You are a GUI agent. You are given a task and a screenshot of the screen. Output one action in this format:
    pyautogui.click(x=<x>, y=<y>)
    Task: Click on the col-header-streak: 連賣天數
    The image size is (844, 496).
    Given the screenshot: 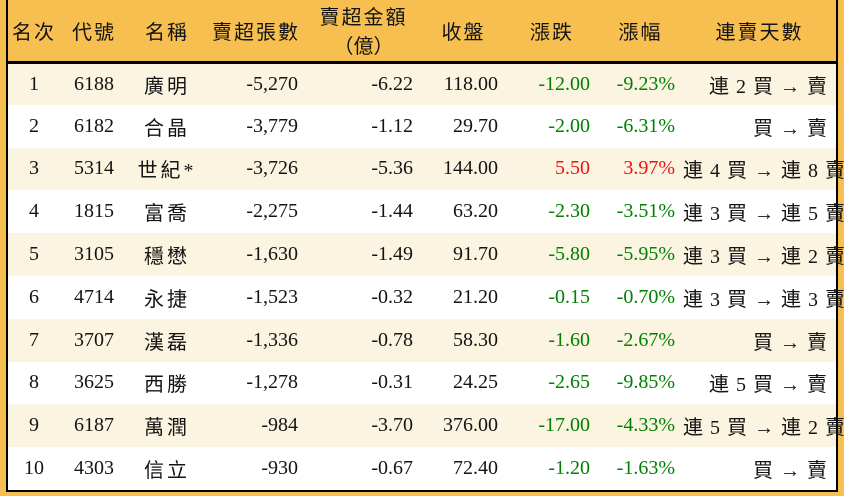 What is the action you would take?
    pyautogui.click(x=759, y=32)
    